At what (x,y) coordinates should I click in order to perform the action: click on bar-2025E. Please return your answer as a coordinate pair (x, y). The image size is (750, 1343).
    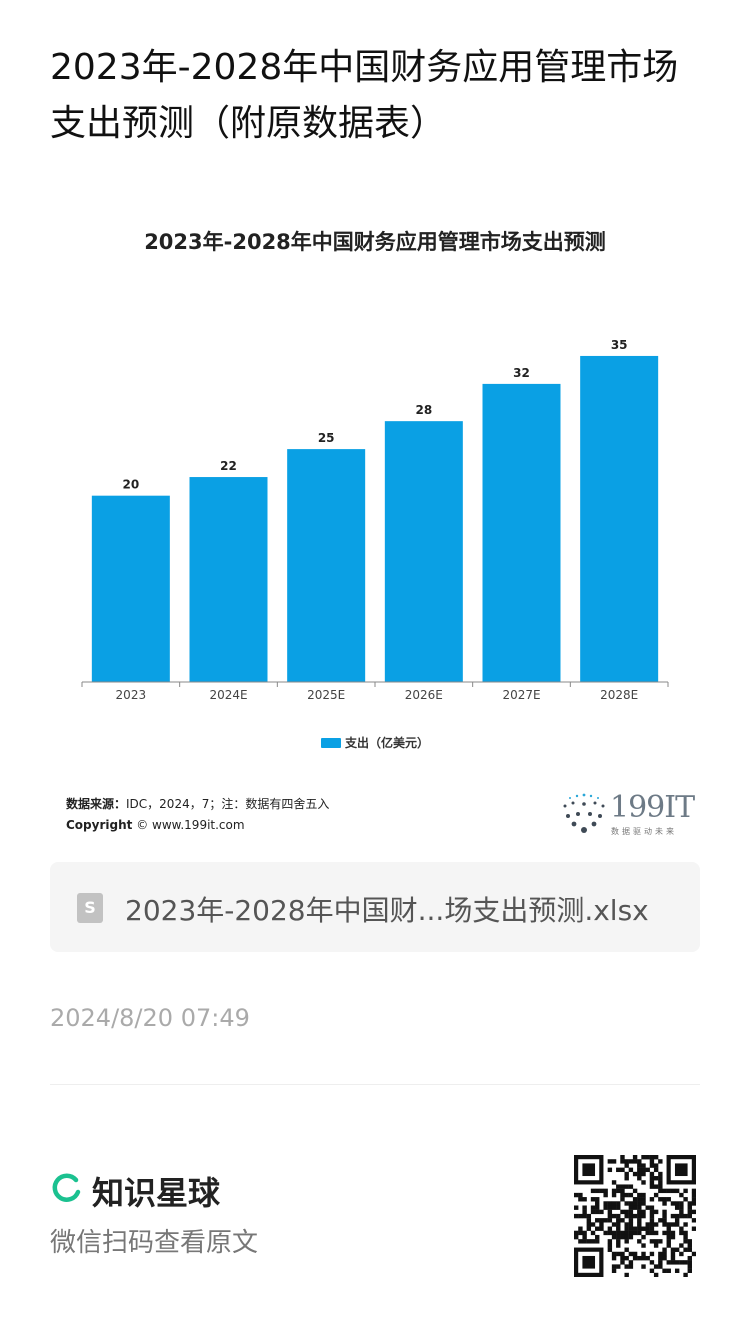
    Looking at the image, I should click on (326, 565).